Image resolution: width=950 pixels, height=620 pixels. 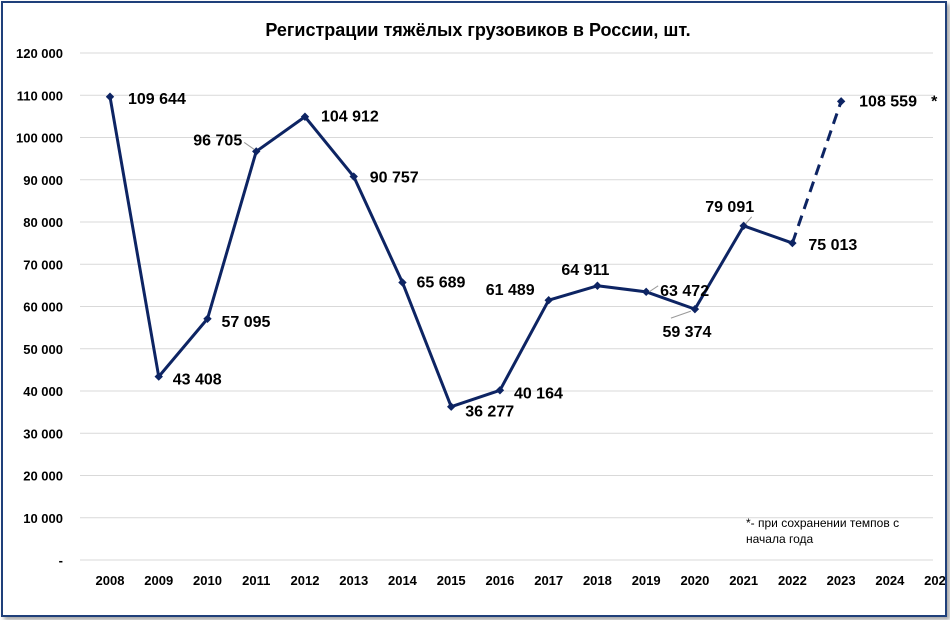 What do you see at coordinates (197, 380) in the screenshot?
I see `data-label: 43 408` at bounding box center [197, 380].